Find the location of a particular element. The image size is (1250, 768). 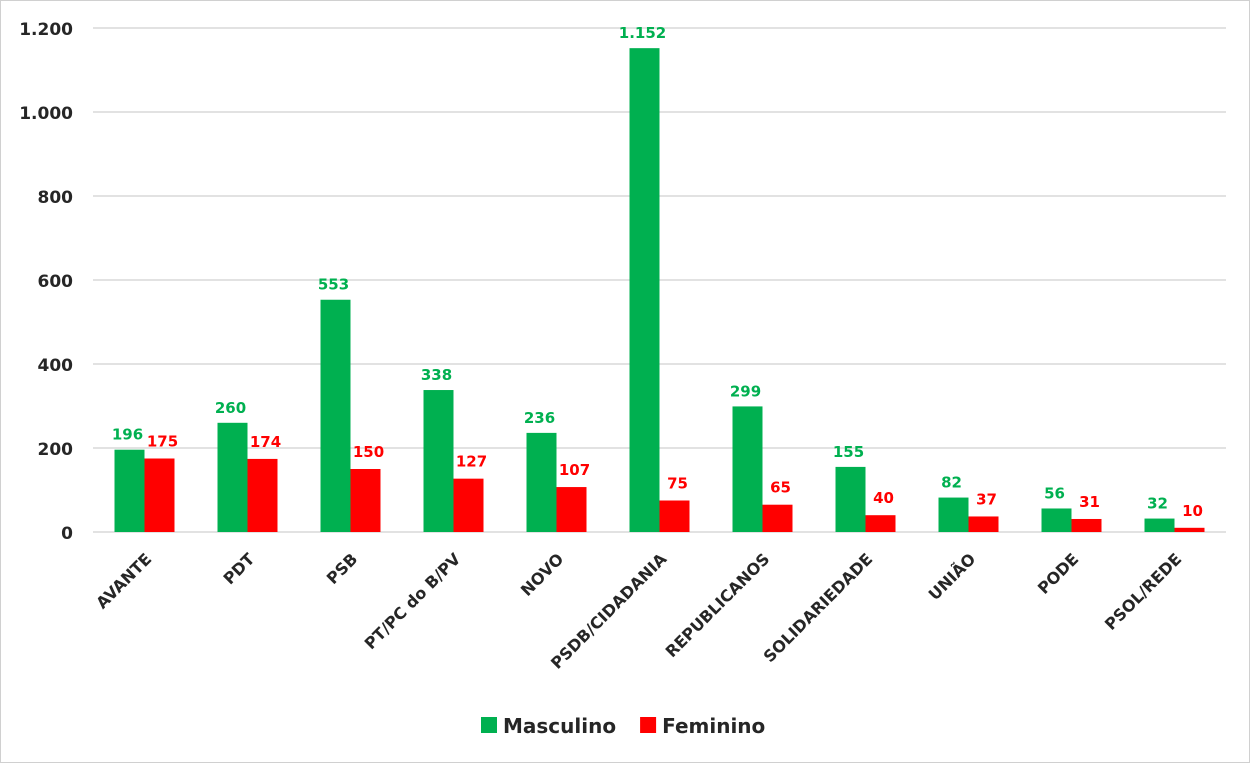

y-tick-label: 400 is located at coordinates (56, 366).